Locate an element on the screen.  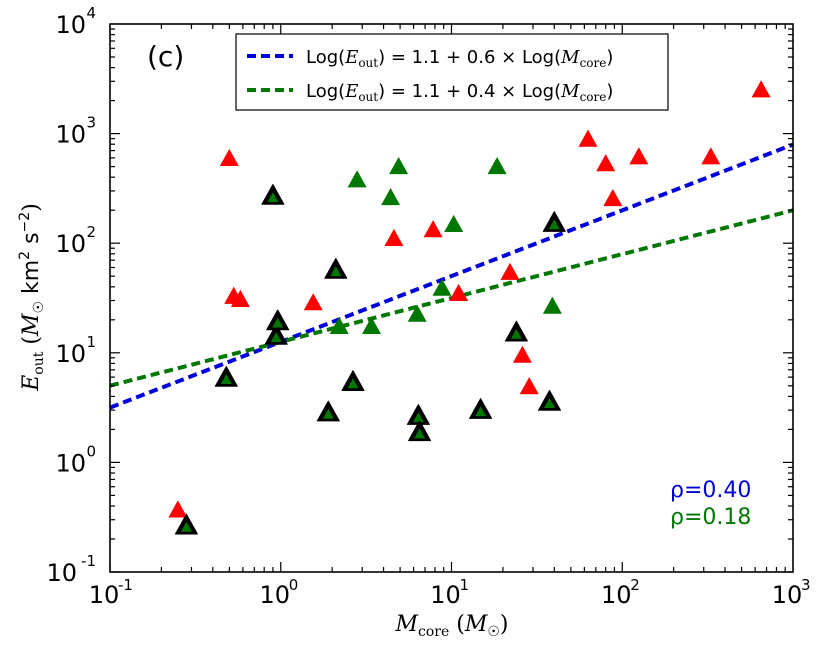
legend-box is located at coordinates (452, 72).